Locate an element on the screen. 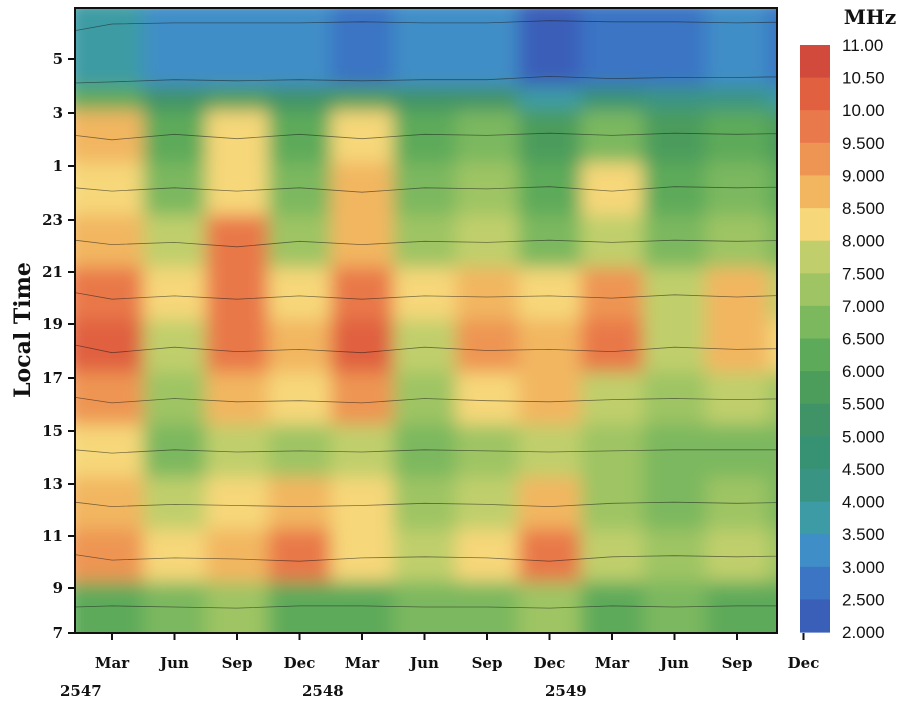  colorbar-label: 2.500 is located at coordinates (863, 599).